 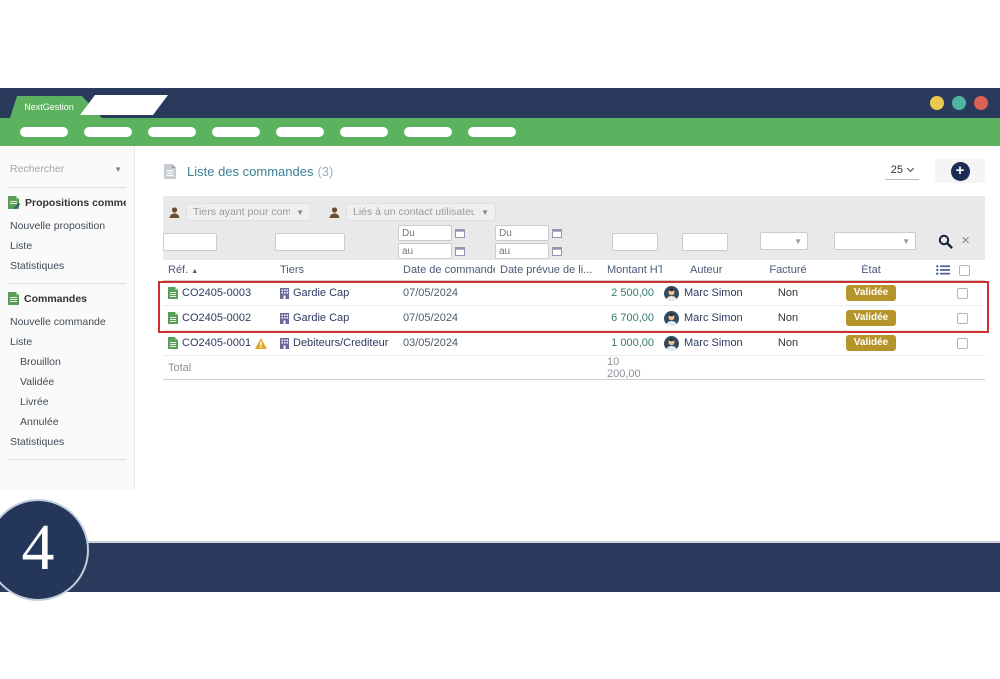 I want to click on facture-filter-select: ▼, so click(x=784, y=241).